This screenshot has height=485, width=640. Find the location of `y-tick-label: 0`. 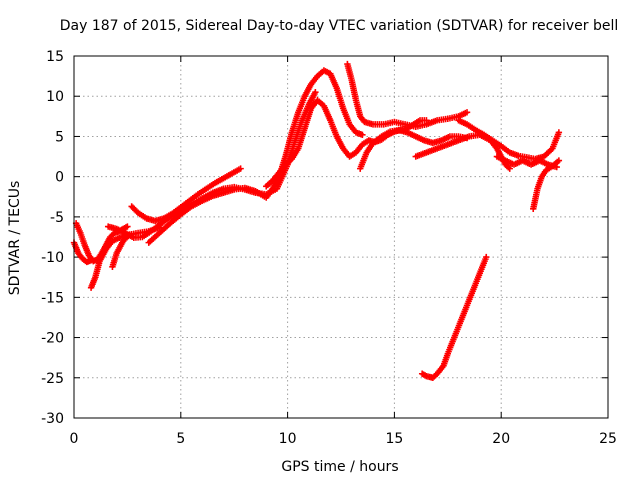

y-tick-label: 0 is located at coordinates (59, 178).